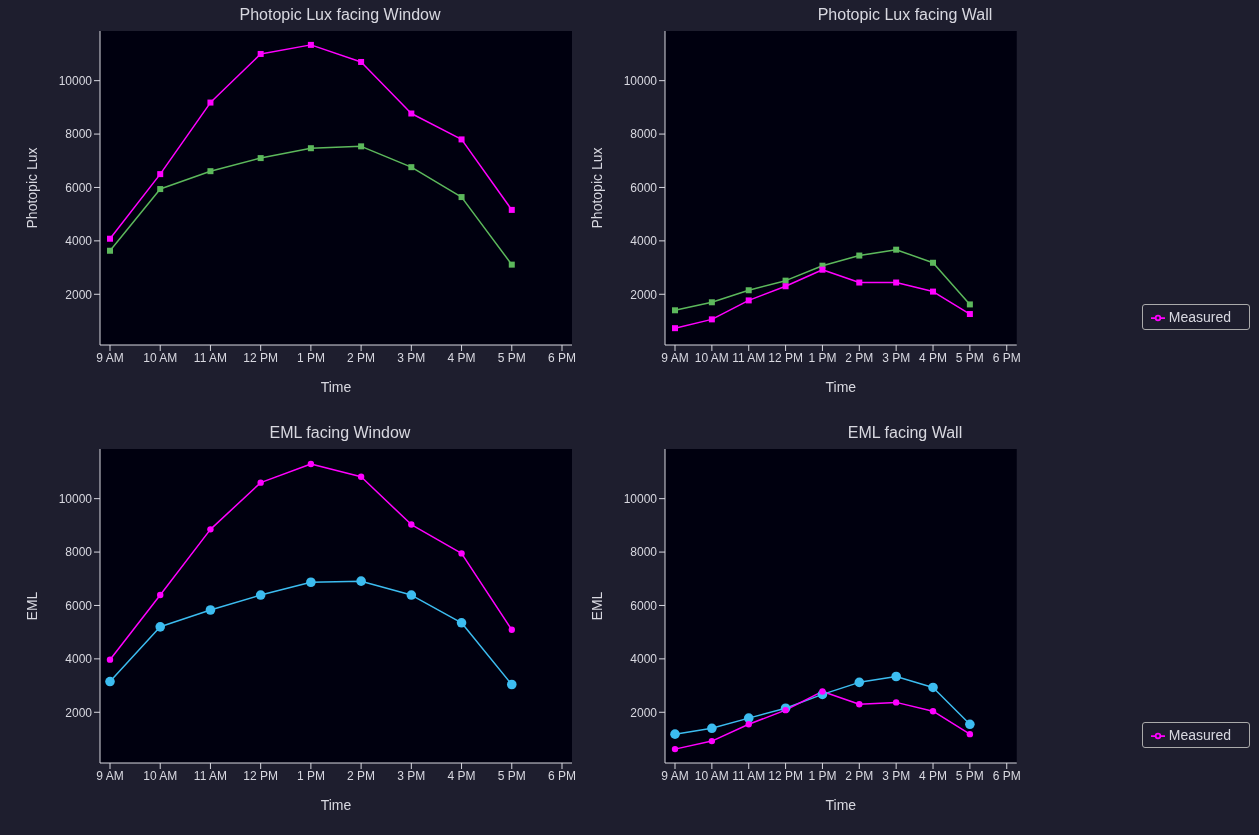 Image resolution: width=1259 pixels, height=835 pixels. I want to click on chart-title: Photopic Lux facing Window, so click(340, 15).